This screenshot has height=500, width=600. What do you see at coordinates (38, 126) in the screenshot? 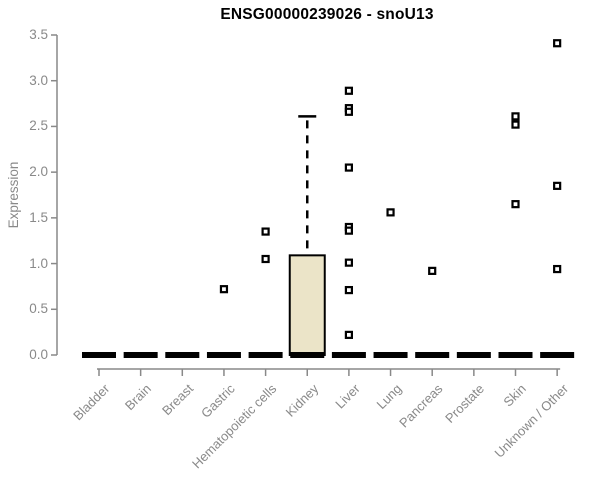
I see `y-tick-label: 2.5` at bounding box center [38, 126].